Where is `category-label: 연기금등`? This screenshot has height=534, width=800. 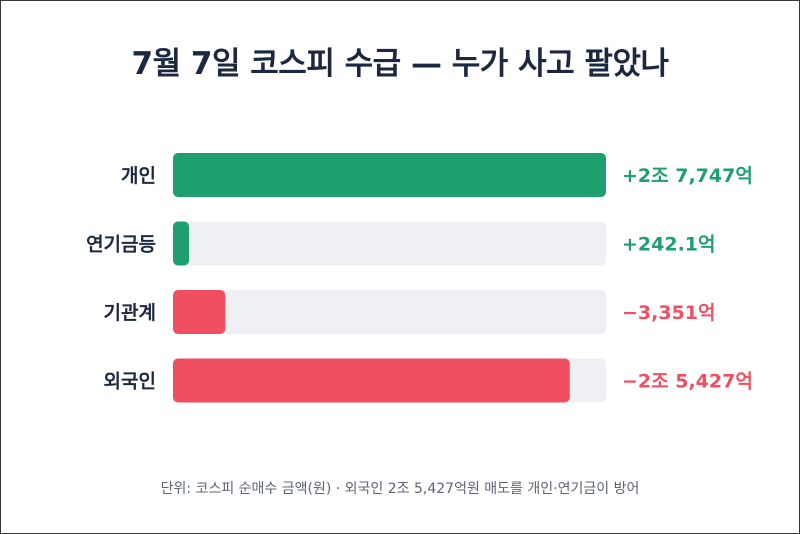 category-label: 연기금등 is located at coordinates (121, 245).